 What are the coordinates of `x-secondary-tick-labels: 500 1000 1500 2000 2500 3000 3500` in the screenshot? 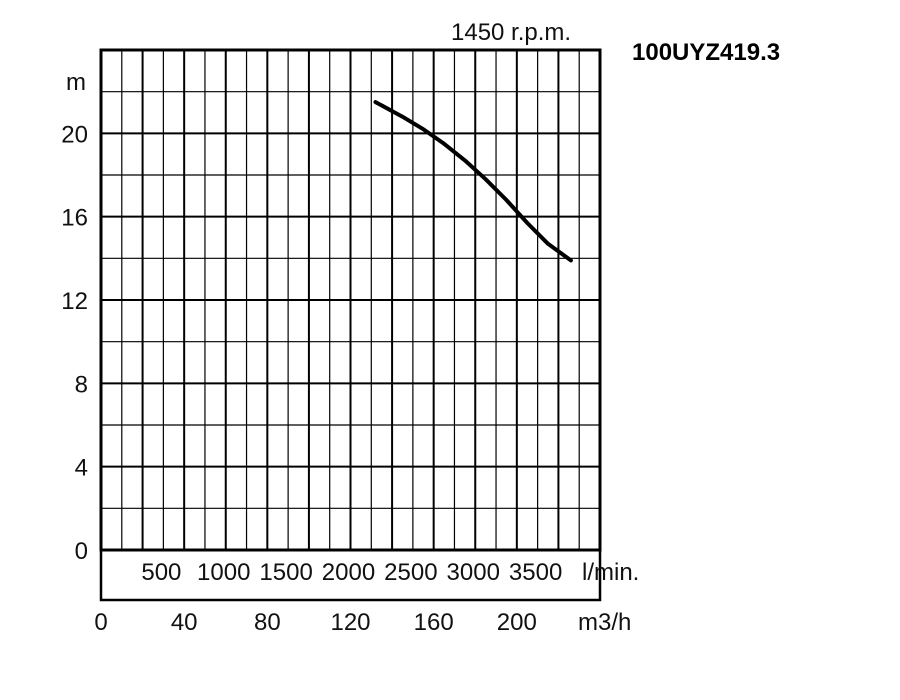 It's located at (351, 572).